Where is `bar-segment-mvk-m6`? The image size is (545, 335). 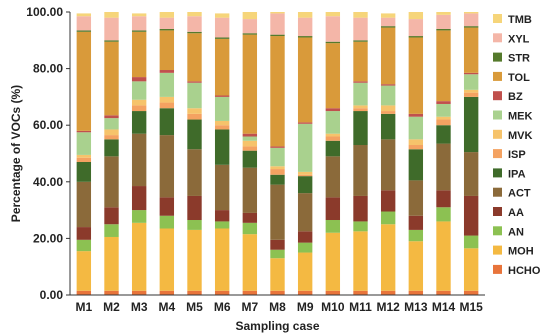 bar-segment-mvk-m6 is located at coordinates (222, 123).